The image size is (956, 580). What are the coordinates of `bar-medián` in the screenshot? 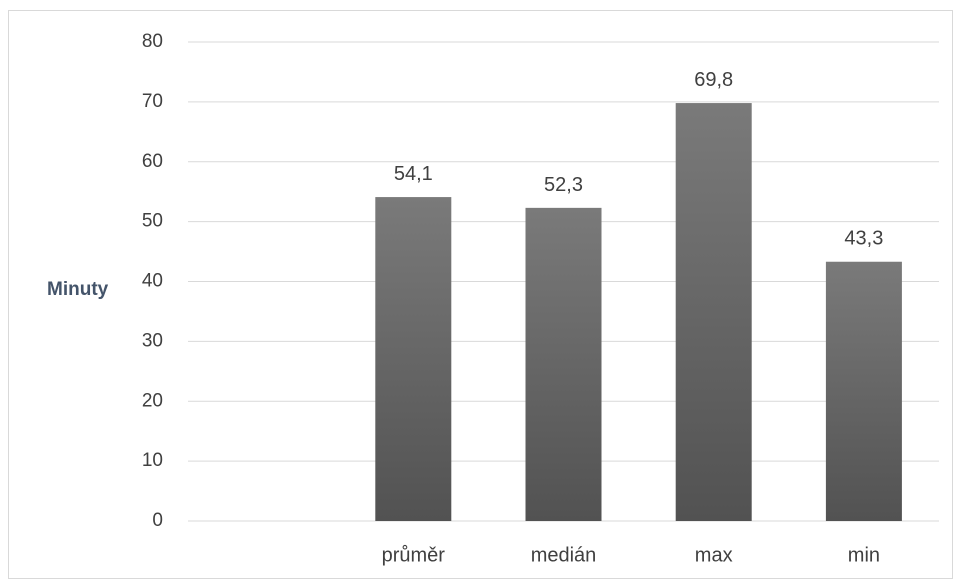 It's located at (563, 364).